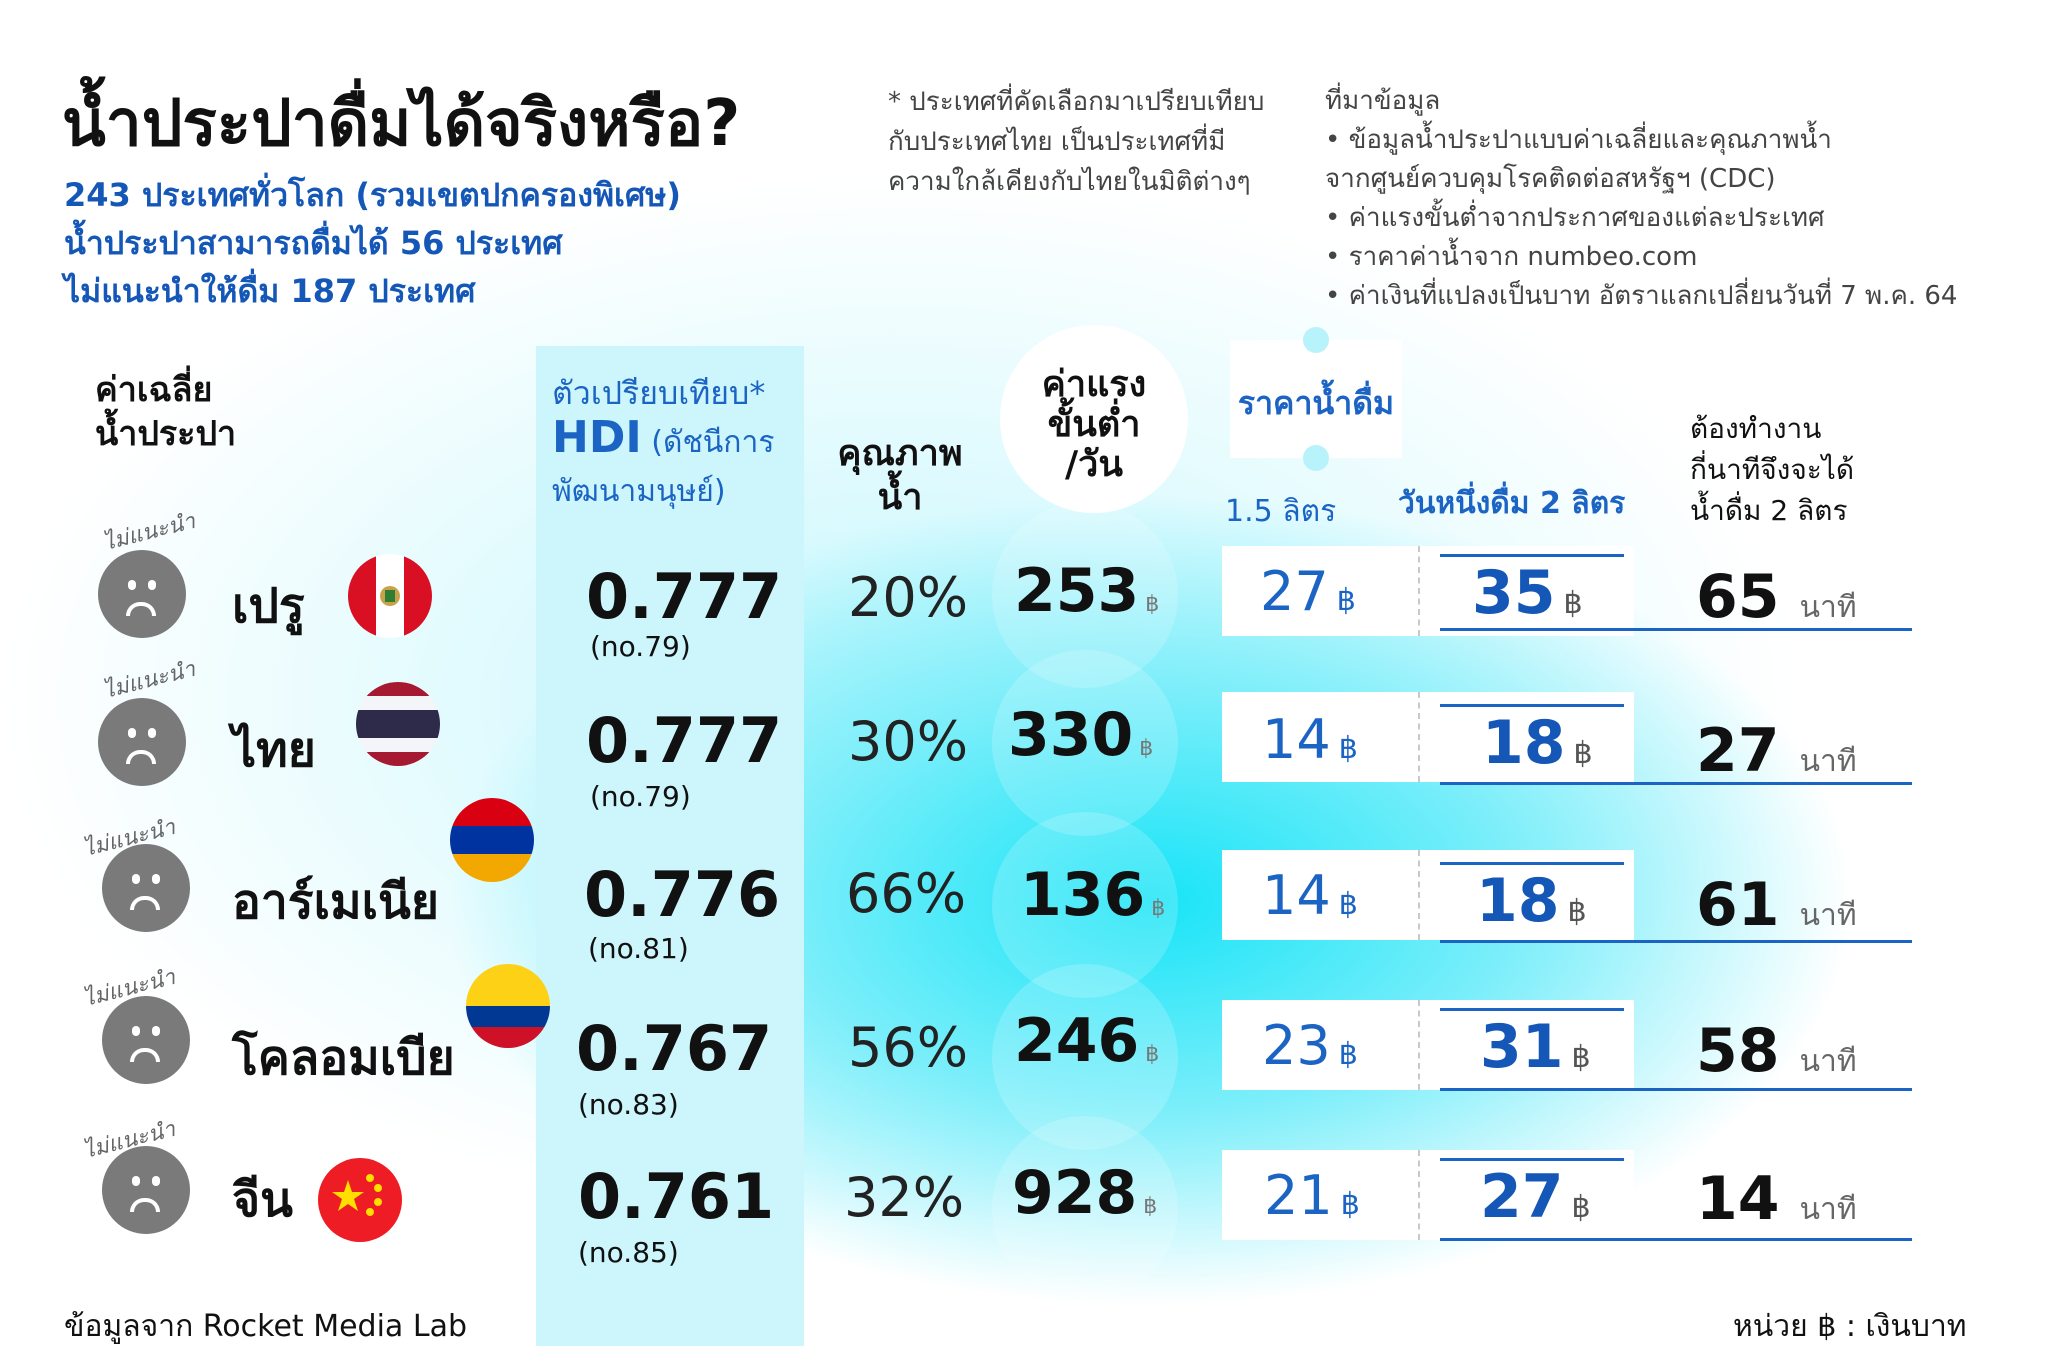  Describe the element at coordinates (908, 741) in the screenshot. I see `water-quality: 30%` at that location.